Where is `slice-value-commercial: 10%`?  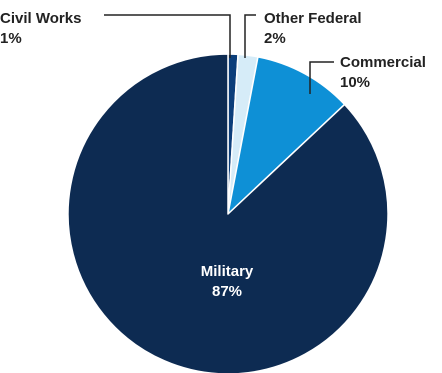 slice-value-commercial: 10% is located at coordinates (355, 82).